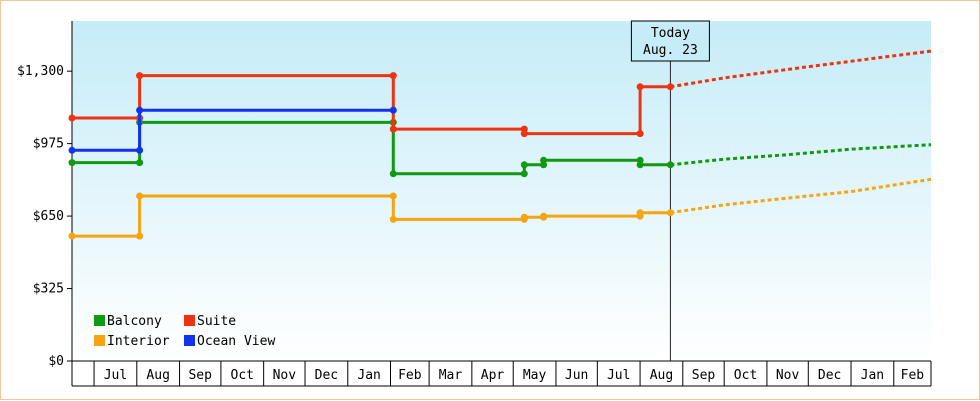 This screenshot has height=401, width=980. What do you see at coordinates (184, 331) in the screenshot?
I see `legend: Balcony Suite Interior Ocean View` at bounding box center [184, 331].